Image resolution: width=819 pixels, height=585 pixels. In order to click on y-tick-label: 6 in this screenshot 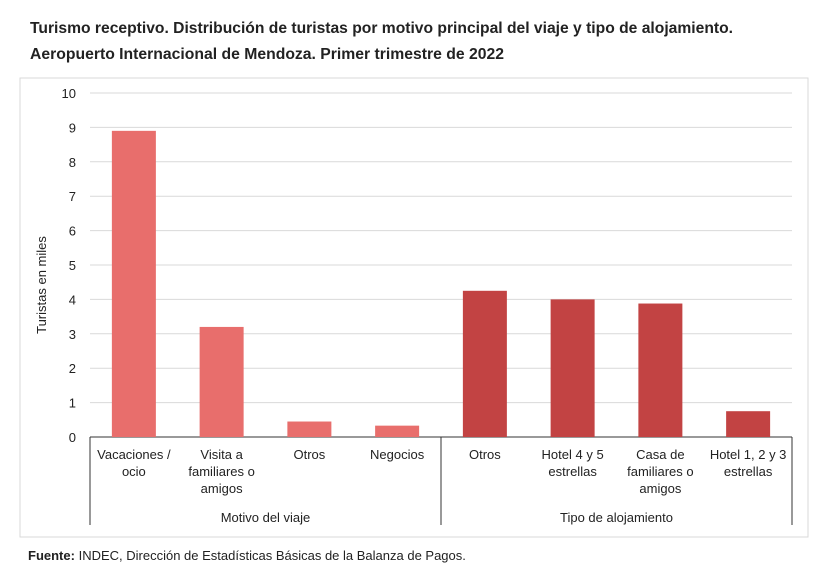, I will do `click(72, 231)`.